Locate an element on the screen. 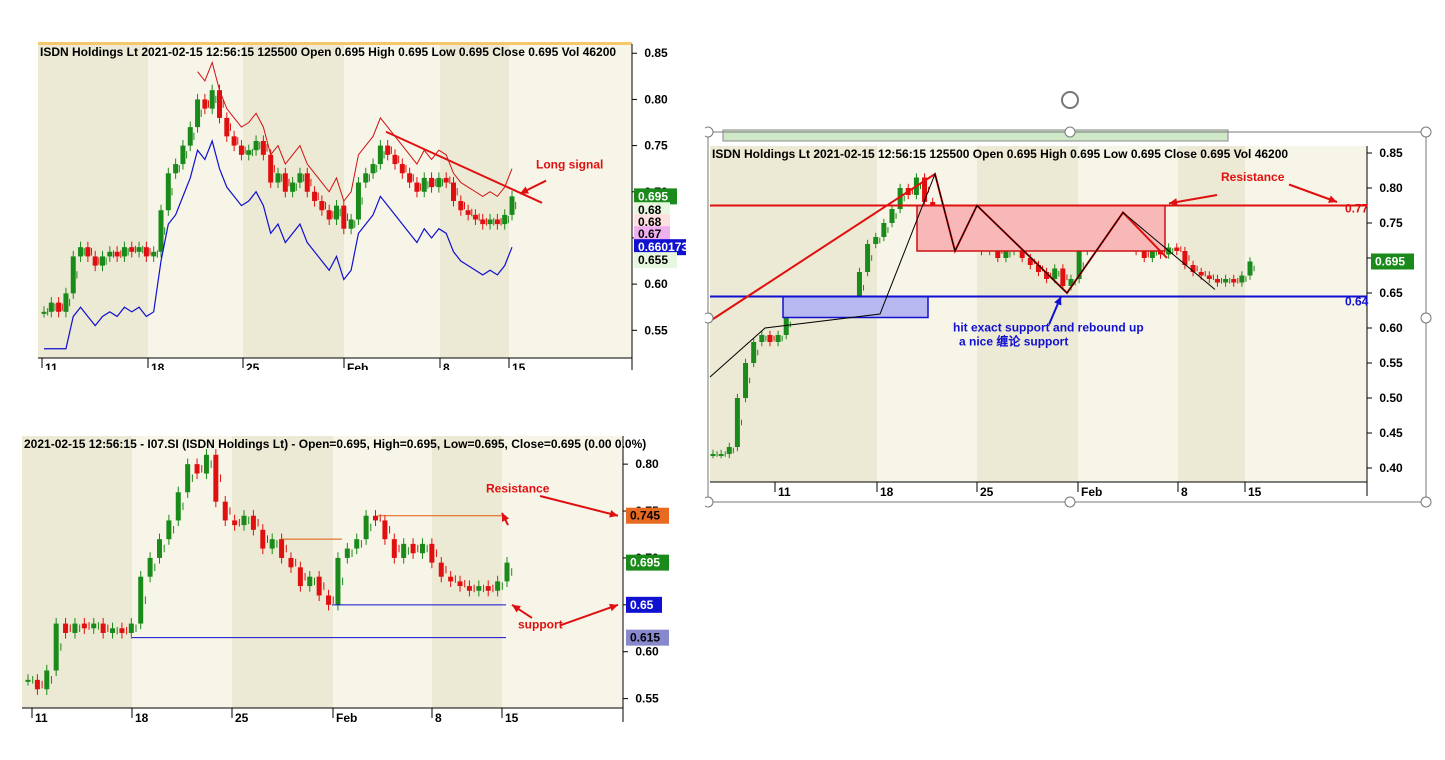  downtrend-line is located at coordinates (464, 167).